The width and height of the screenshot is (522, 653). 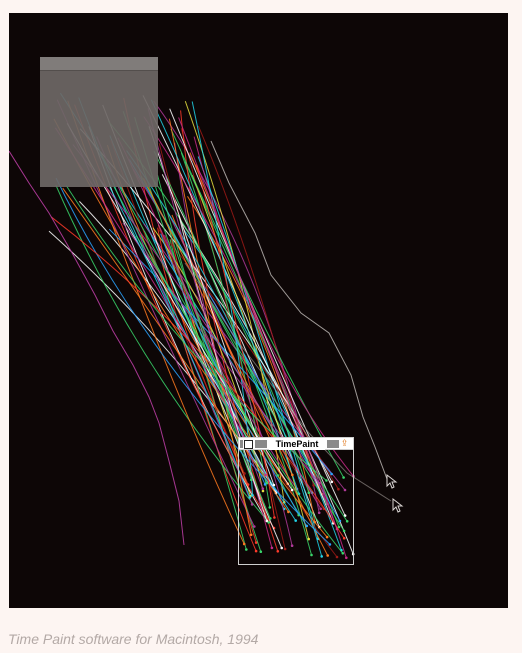 What do you see at coordinates (344, 443) in the screenshot?
I see `zoom-box-icon: ⇪` at bounding box center [344, 443].